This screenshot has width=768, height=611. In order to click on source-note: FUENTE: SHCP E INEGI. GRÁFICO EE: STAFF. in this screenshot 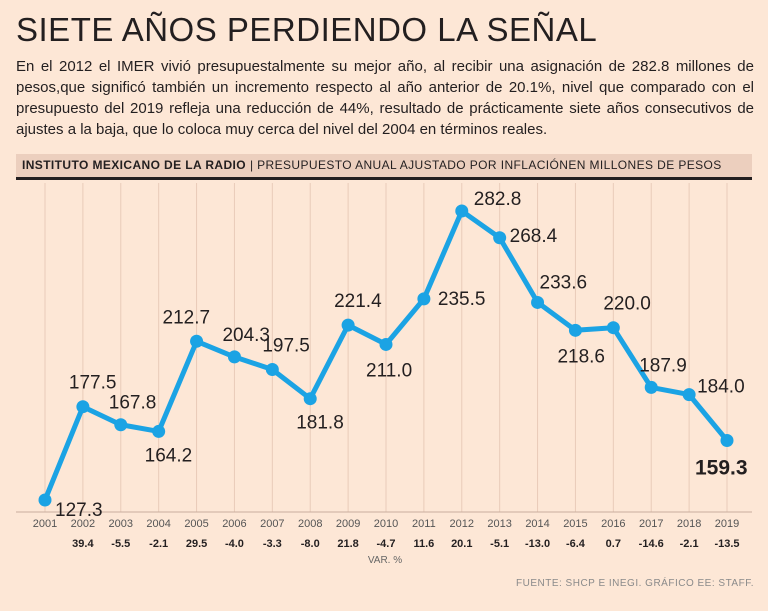, I will do `click(635, 583)`.